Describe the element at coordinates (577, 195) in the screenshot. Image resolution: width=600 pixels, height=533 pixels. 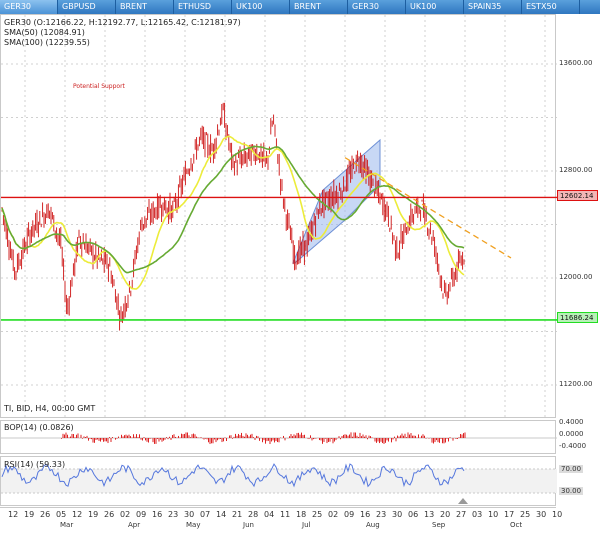
I see `resistance-price-tag: 12602.14` at that location.